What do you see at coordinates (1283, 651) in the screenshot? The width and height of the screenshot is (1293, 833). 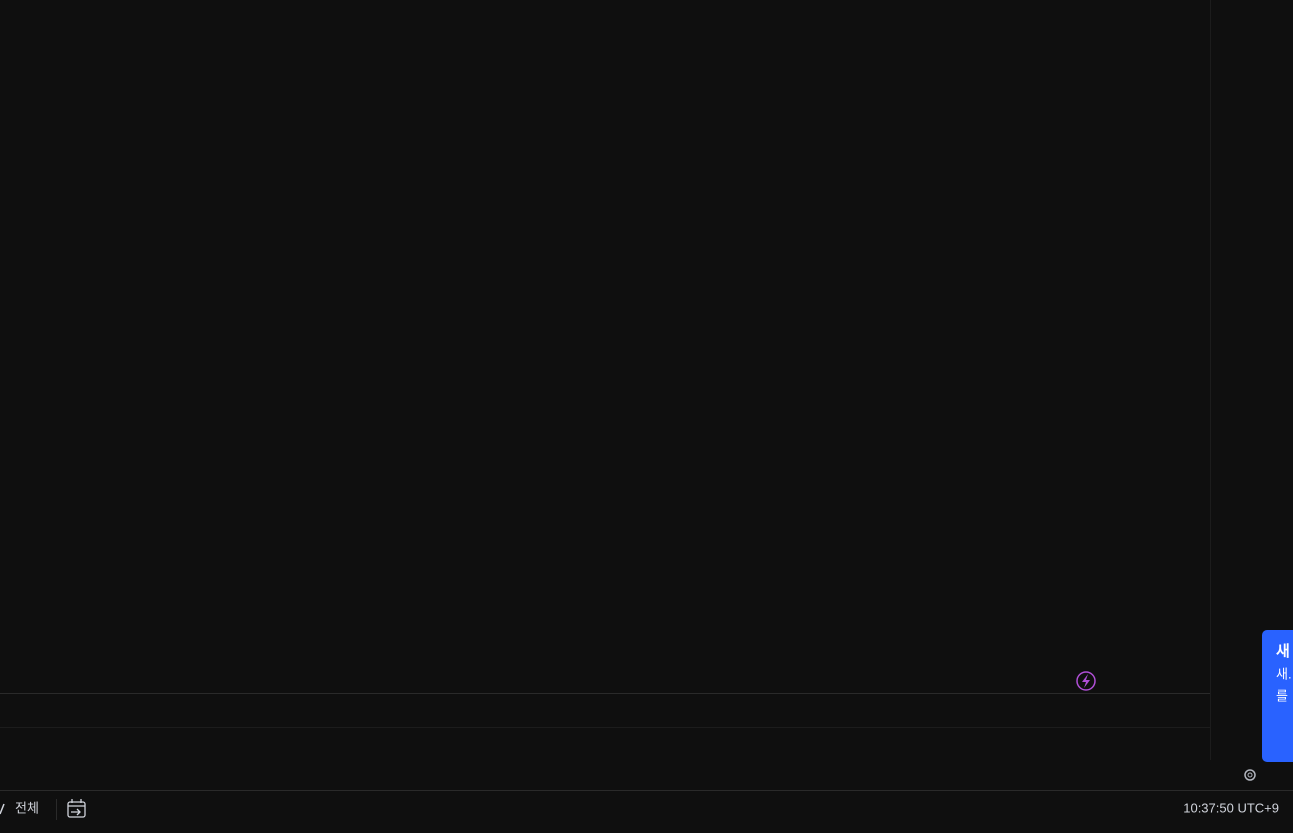 I see `popup-title: 새` at bounding box center [1283, 651].